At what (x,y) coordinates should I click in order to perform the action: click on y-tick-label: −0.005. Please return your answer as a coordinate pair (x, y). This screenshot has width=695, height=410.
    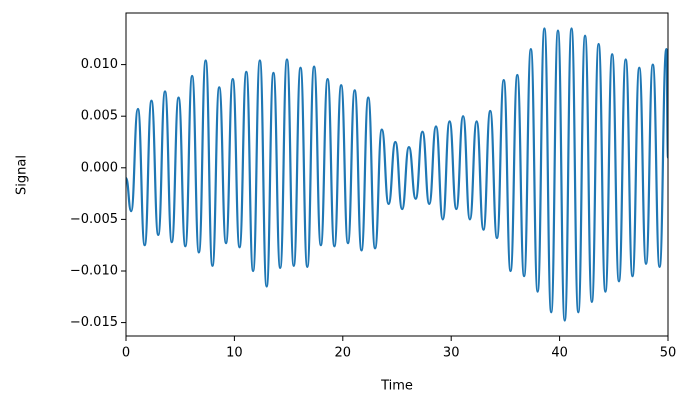
    Looking at the image, I should click on (94, 219).